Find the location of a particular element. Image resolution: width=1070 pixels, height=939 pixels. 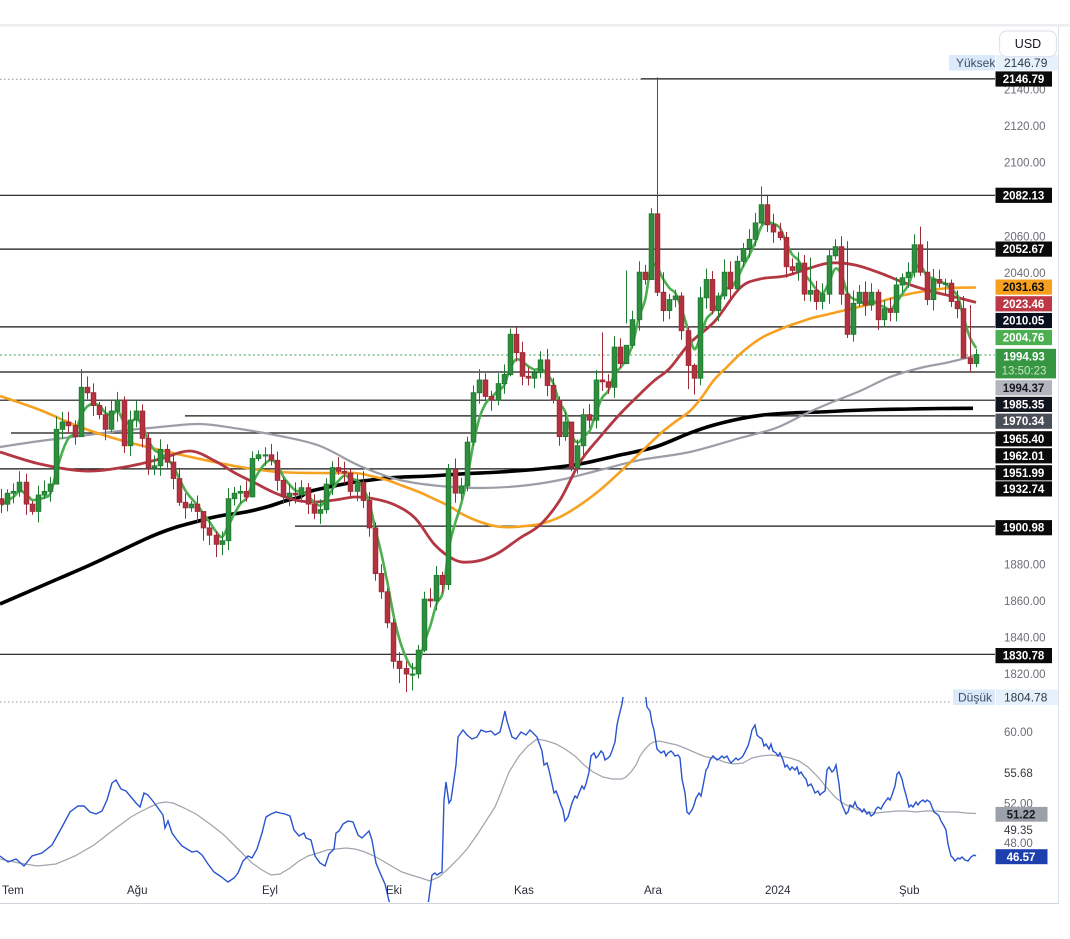

svg-text: Şub is located at coordinates (909, 891).